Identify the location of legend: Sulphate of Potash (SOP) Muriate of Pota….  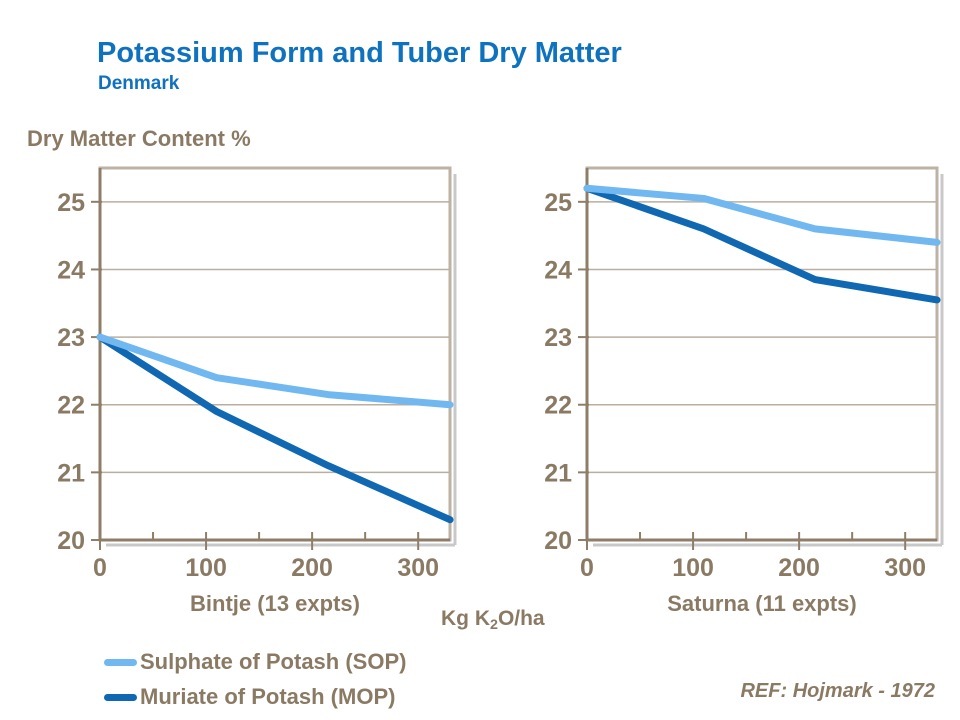
(255, 682).